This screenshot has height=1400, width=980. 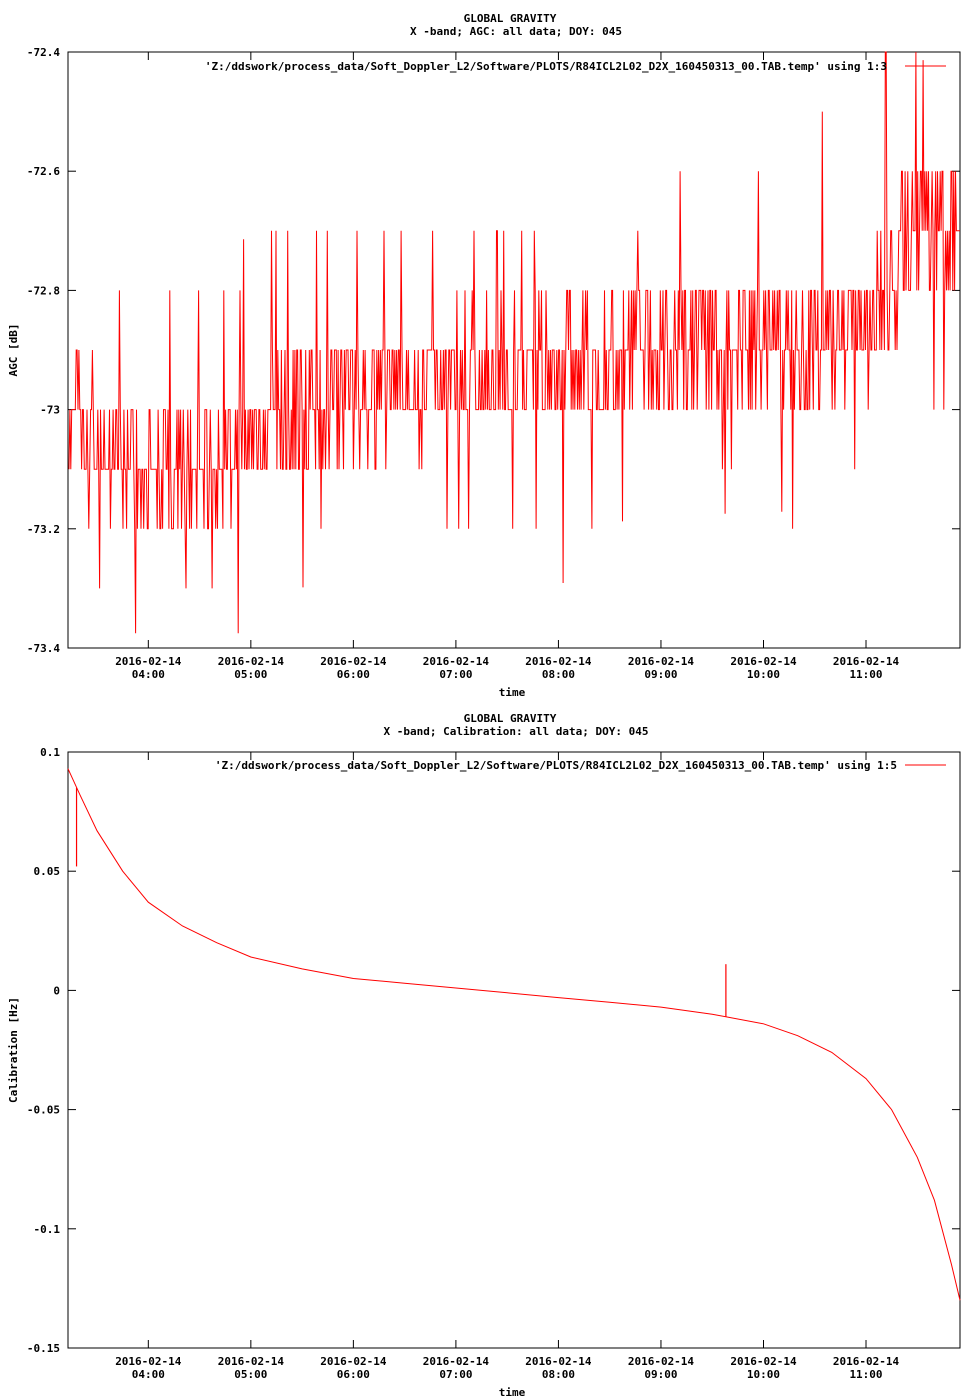 What do you see at coordinates (510, 718) in the screenshot?
I see `calibration-chart-title: GLOBAL GRAVITY` at bounding box center [510, 718].